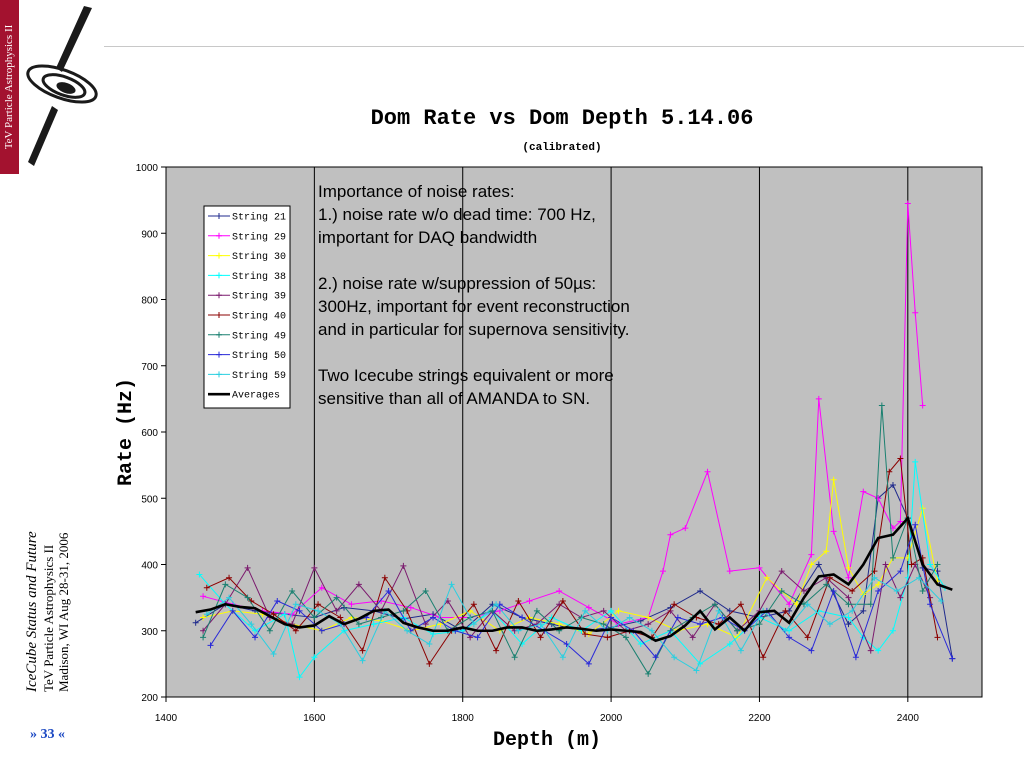  What do you see at coordinates (259, 218) in the screenshot?
I see `legend-entry: String 21` at bounding box center [259, 218].